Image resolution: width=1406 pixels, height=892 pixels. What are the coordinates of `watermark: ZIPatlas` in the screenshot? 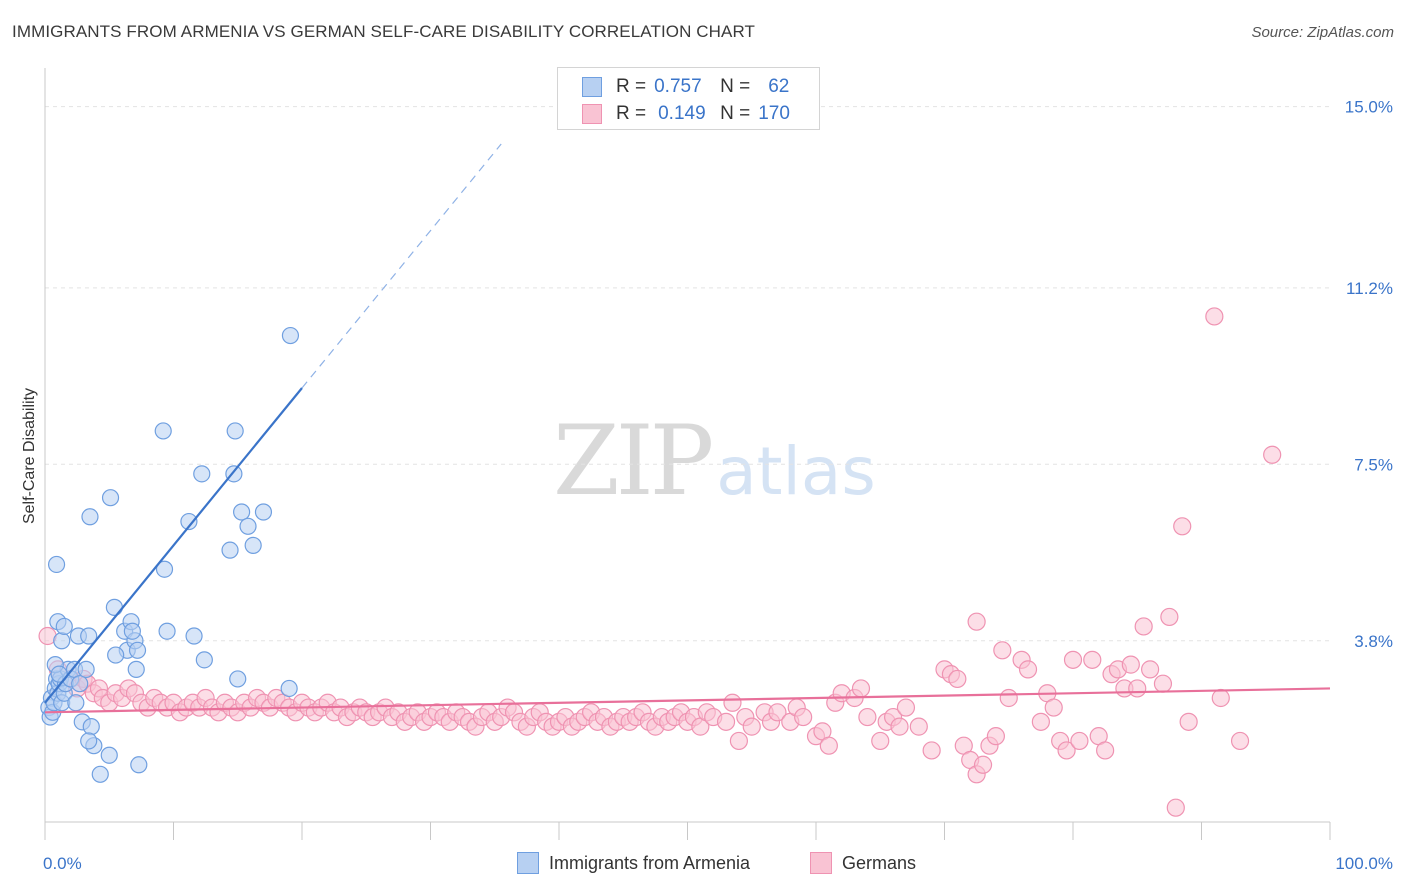 It's located at (714, 461).